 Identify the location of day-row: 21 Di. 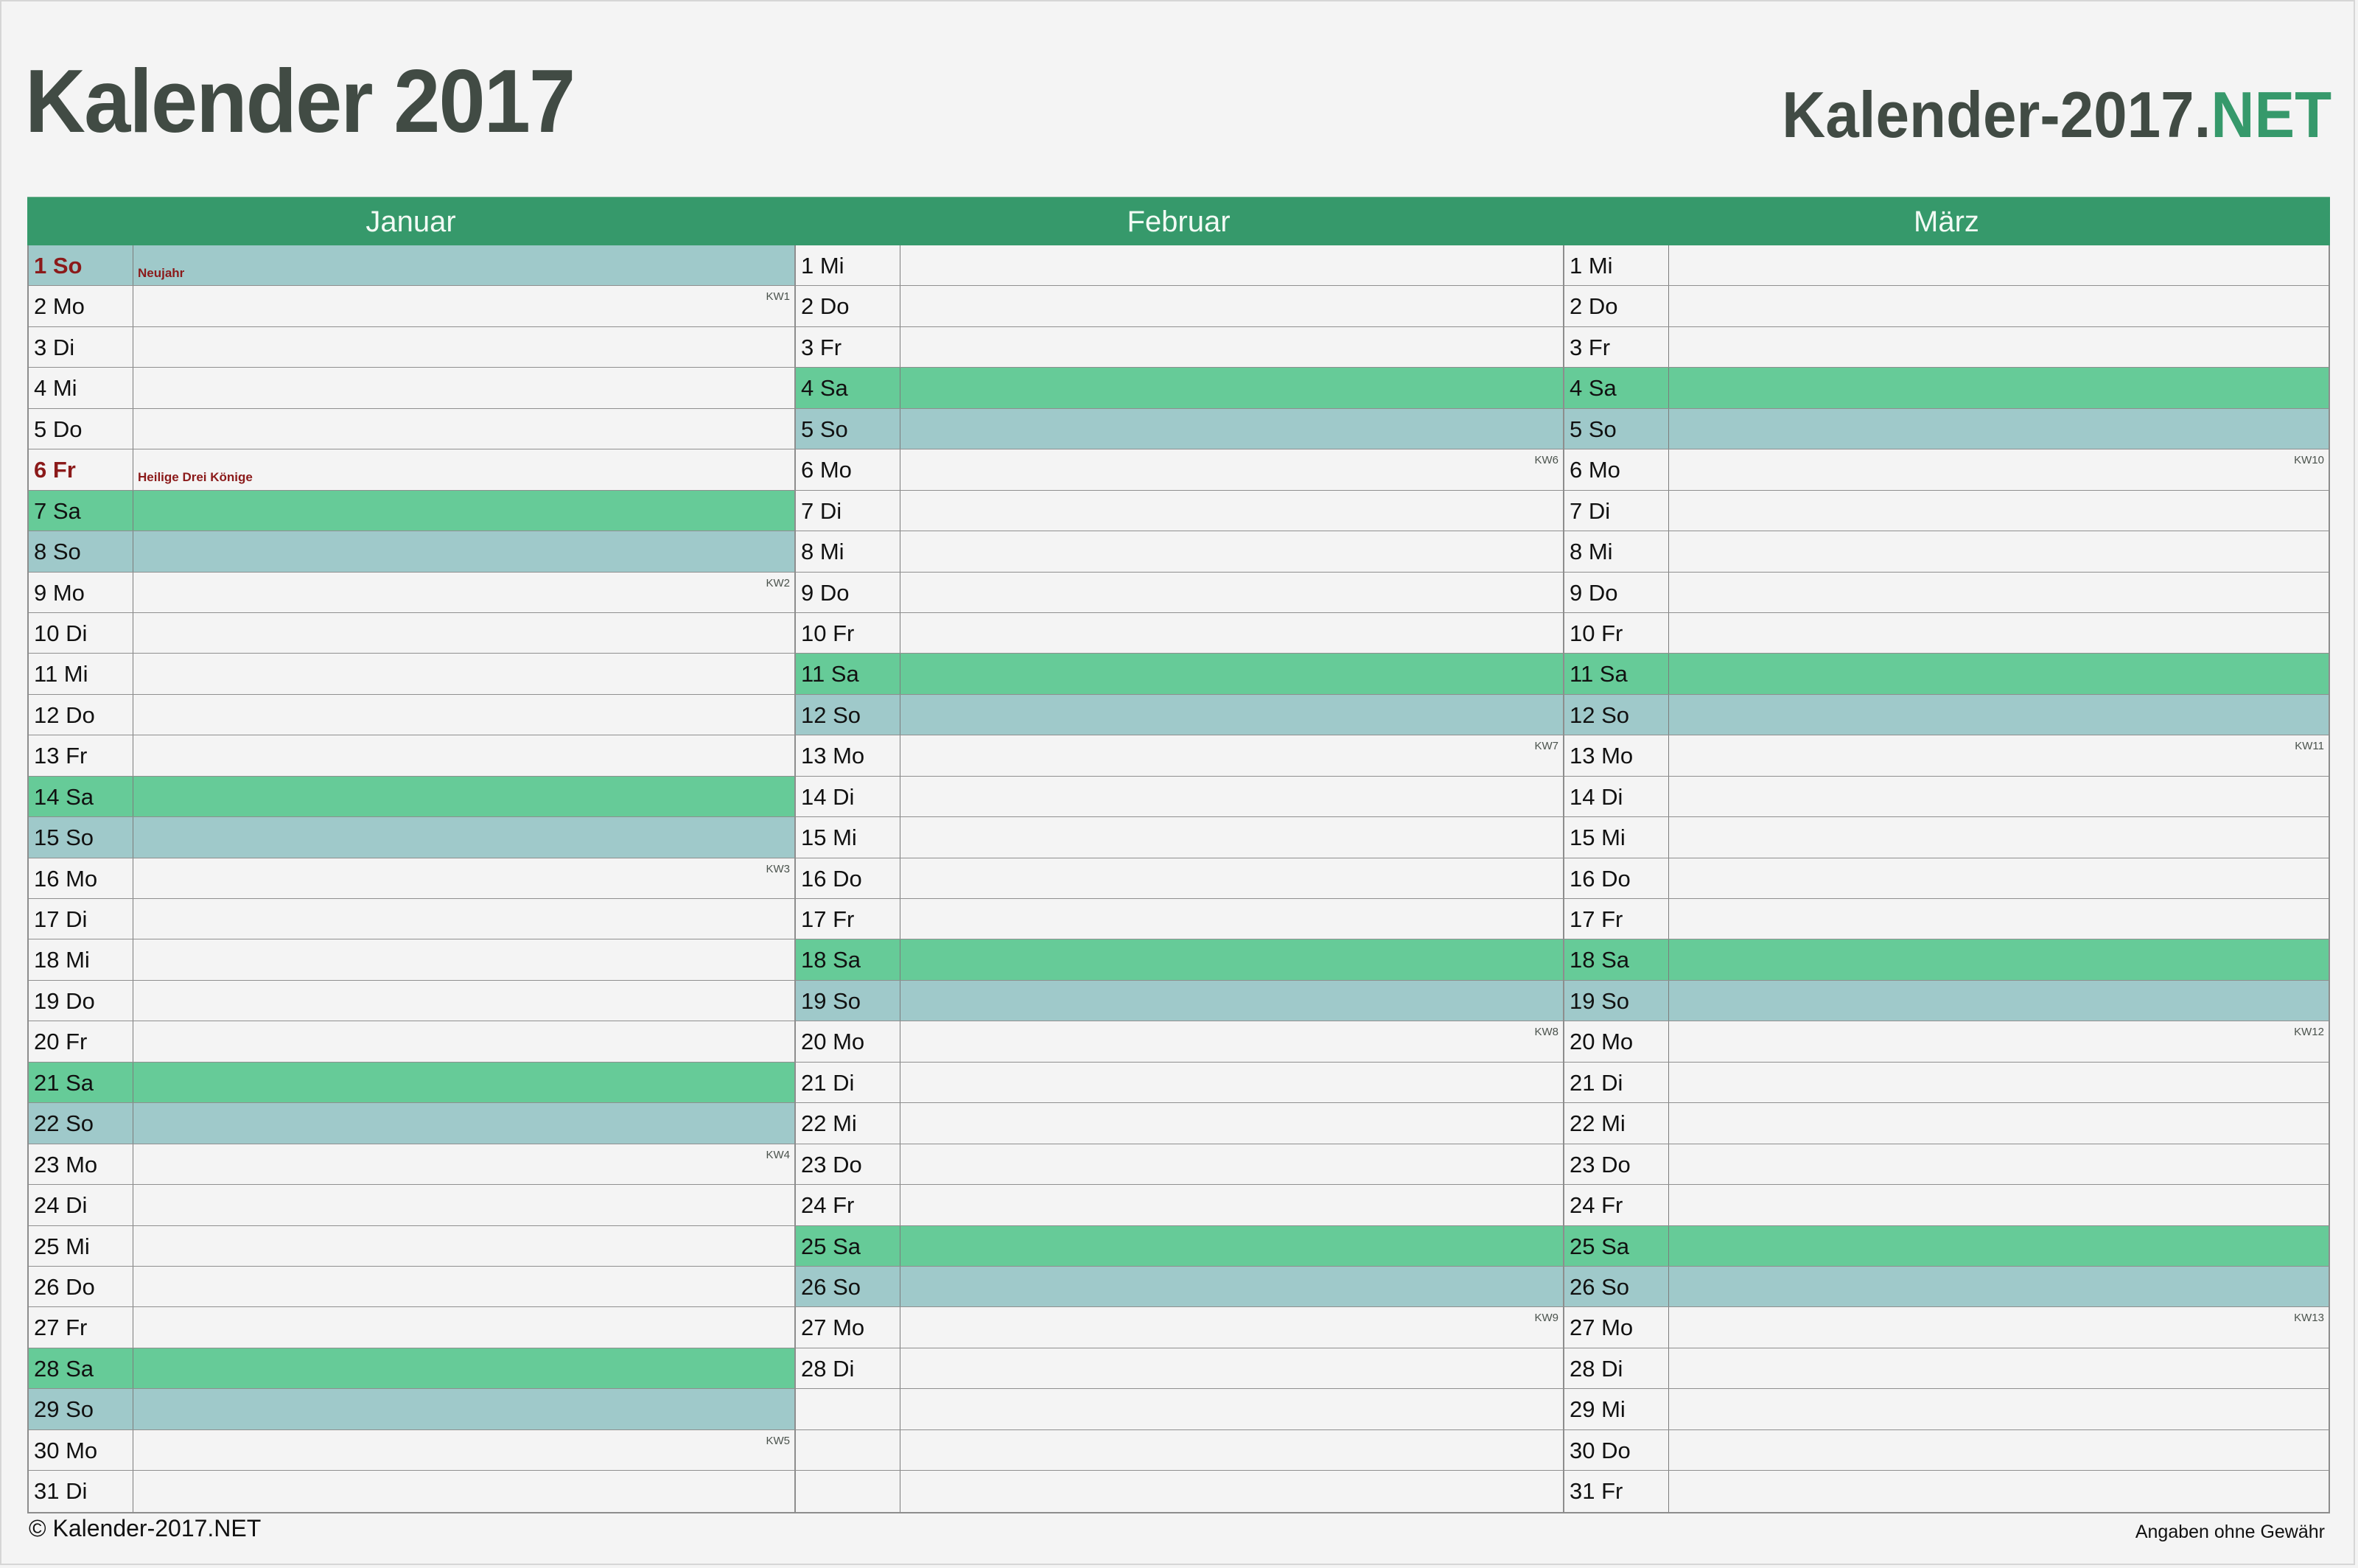
(1179, 1083).